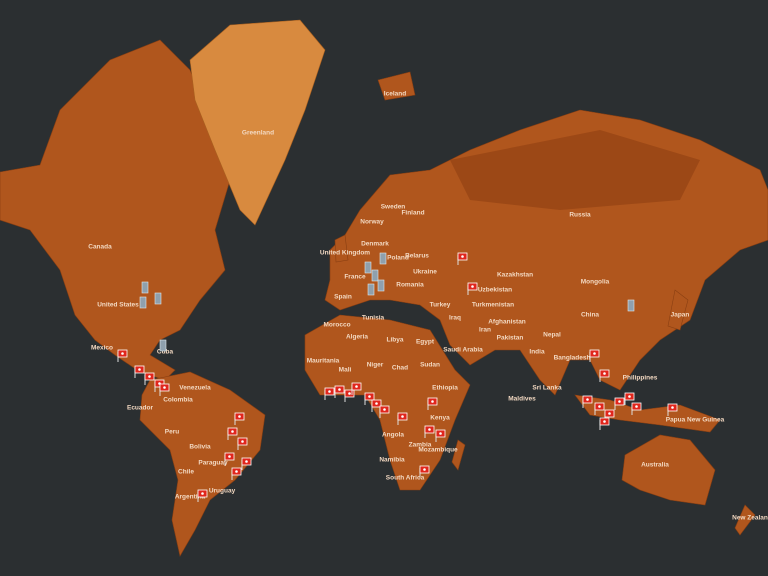 The width and height of the screenshot is (768, 576). Describe the element at coordinates (373, 318) in the screenshot. I see `country-label: Tunisia` at that location.